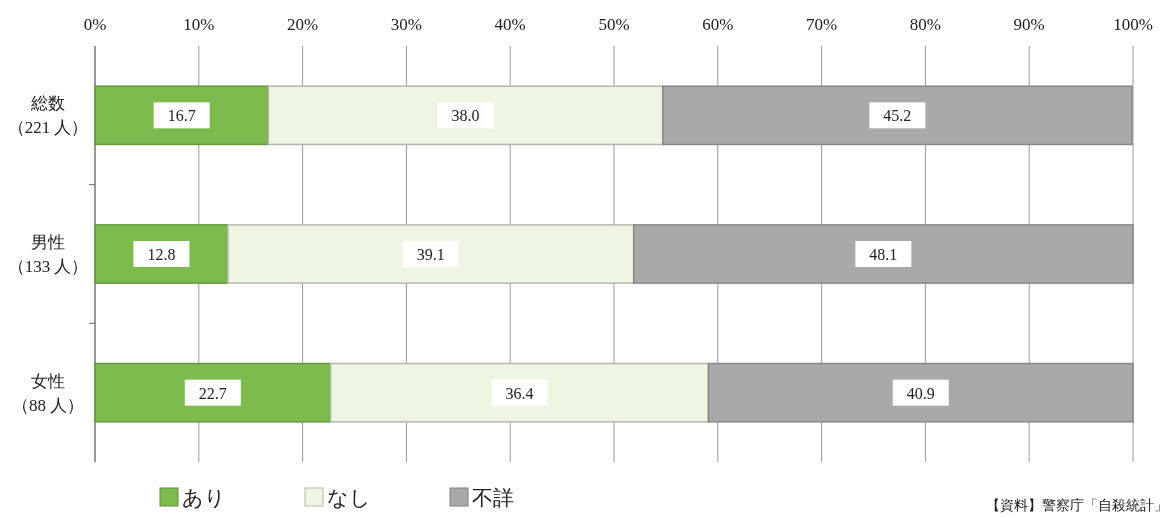 This screenshot has width=1174, height=518. I want to click on data-label: 16.7, so click(181, 116).